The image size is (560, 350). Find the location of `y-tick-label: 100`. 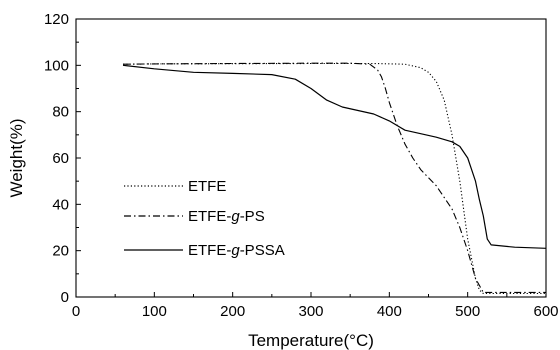

y-tick-label: 100 is located at coordinates (56, 65).